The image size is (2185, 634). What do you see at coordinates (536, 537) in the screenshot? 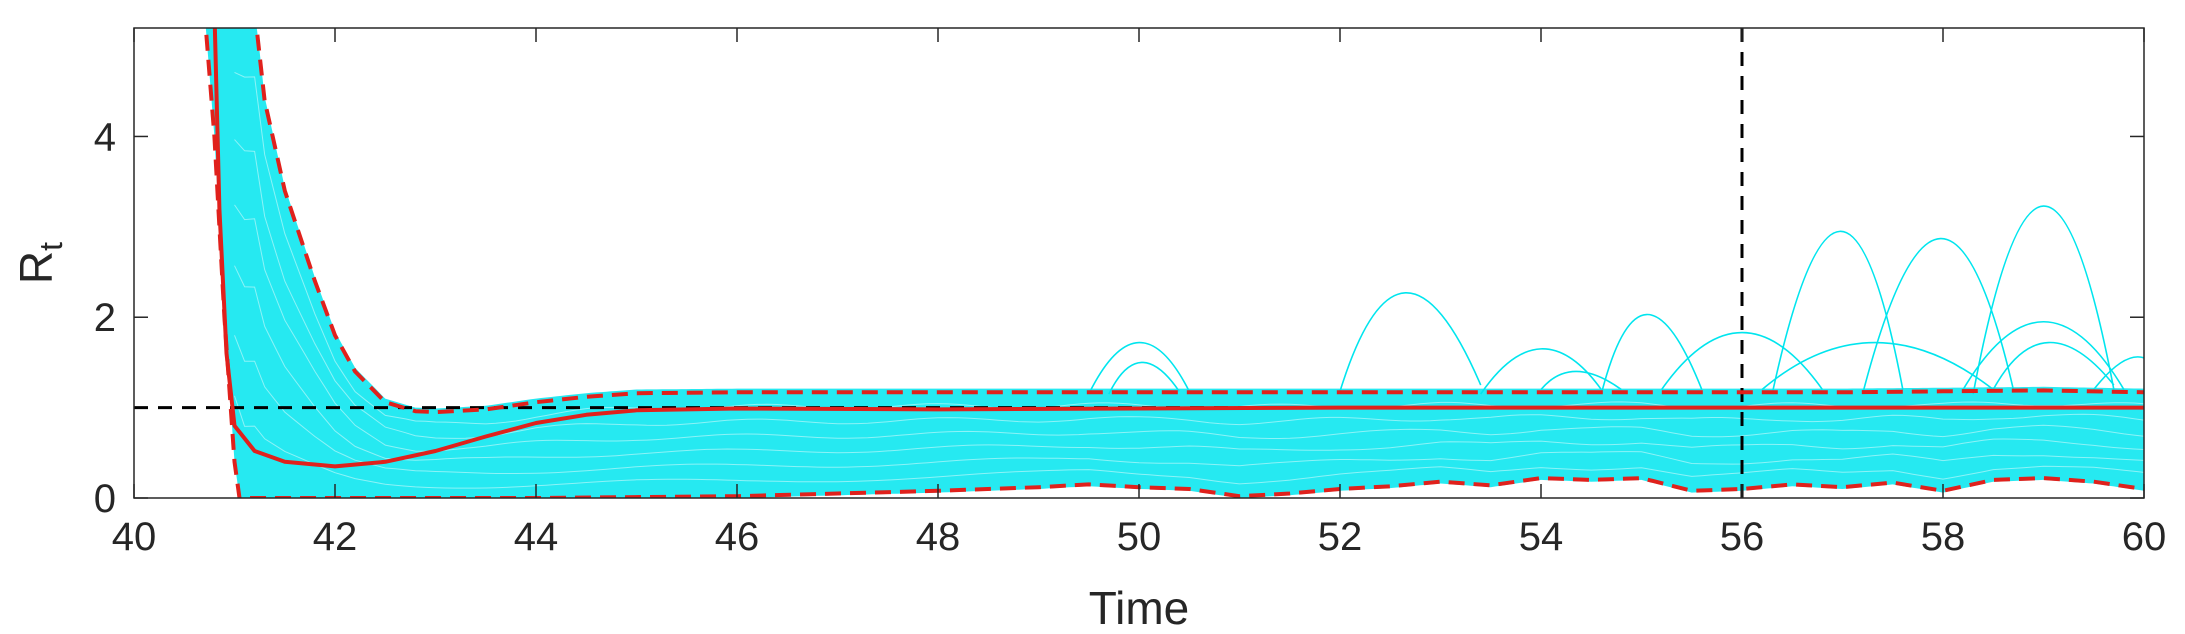
I see `x-tick-label: 44` at bounding box center [536, 537].